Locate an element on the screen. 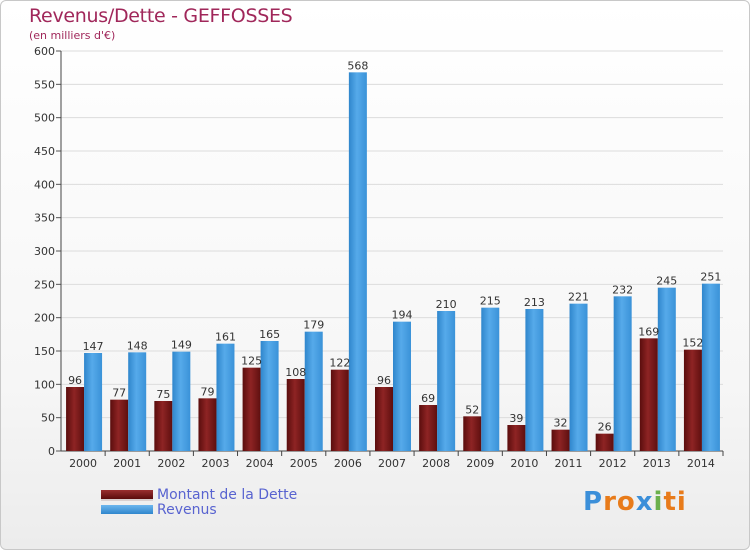 The height and width of the screenshot is (550, 750). y-tick-label: 150 is located at coordinates (44, 351).